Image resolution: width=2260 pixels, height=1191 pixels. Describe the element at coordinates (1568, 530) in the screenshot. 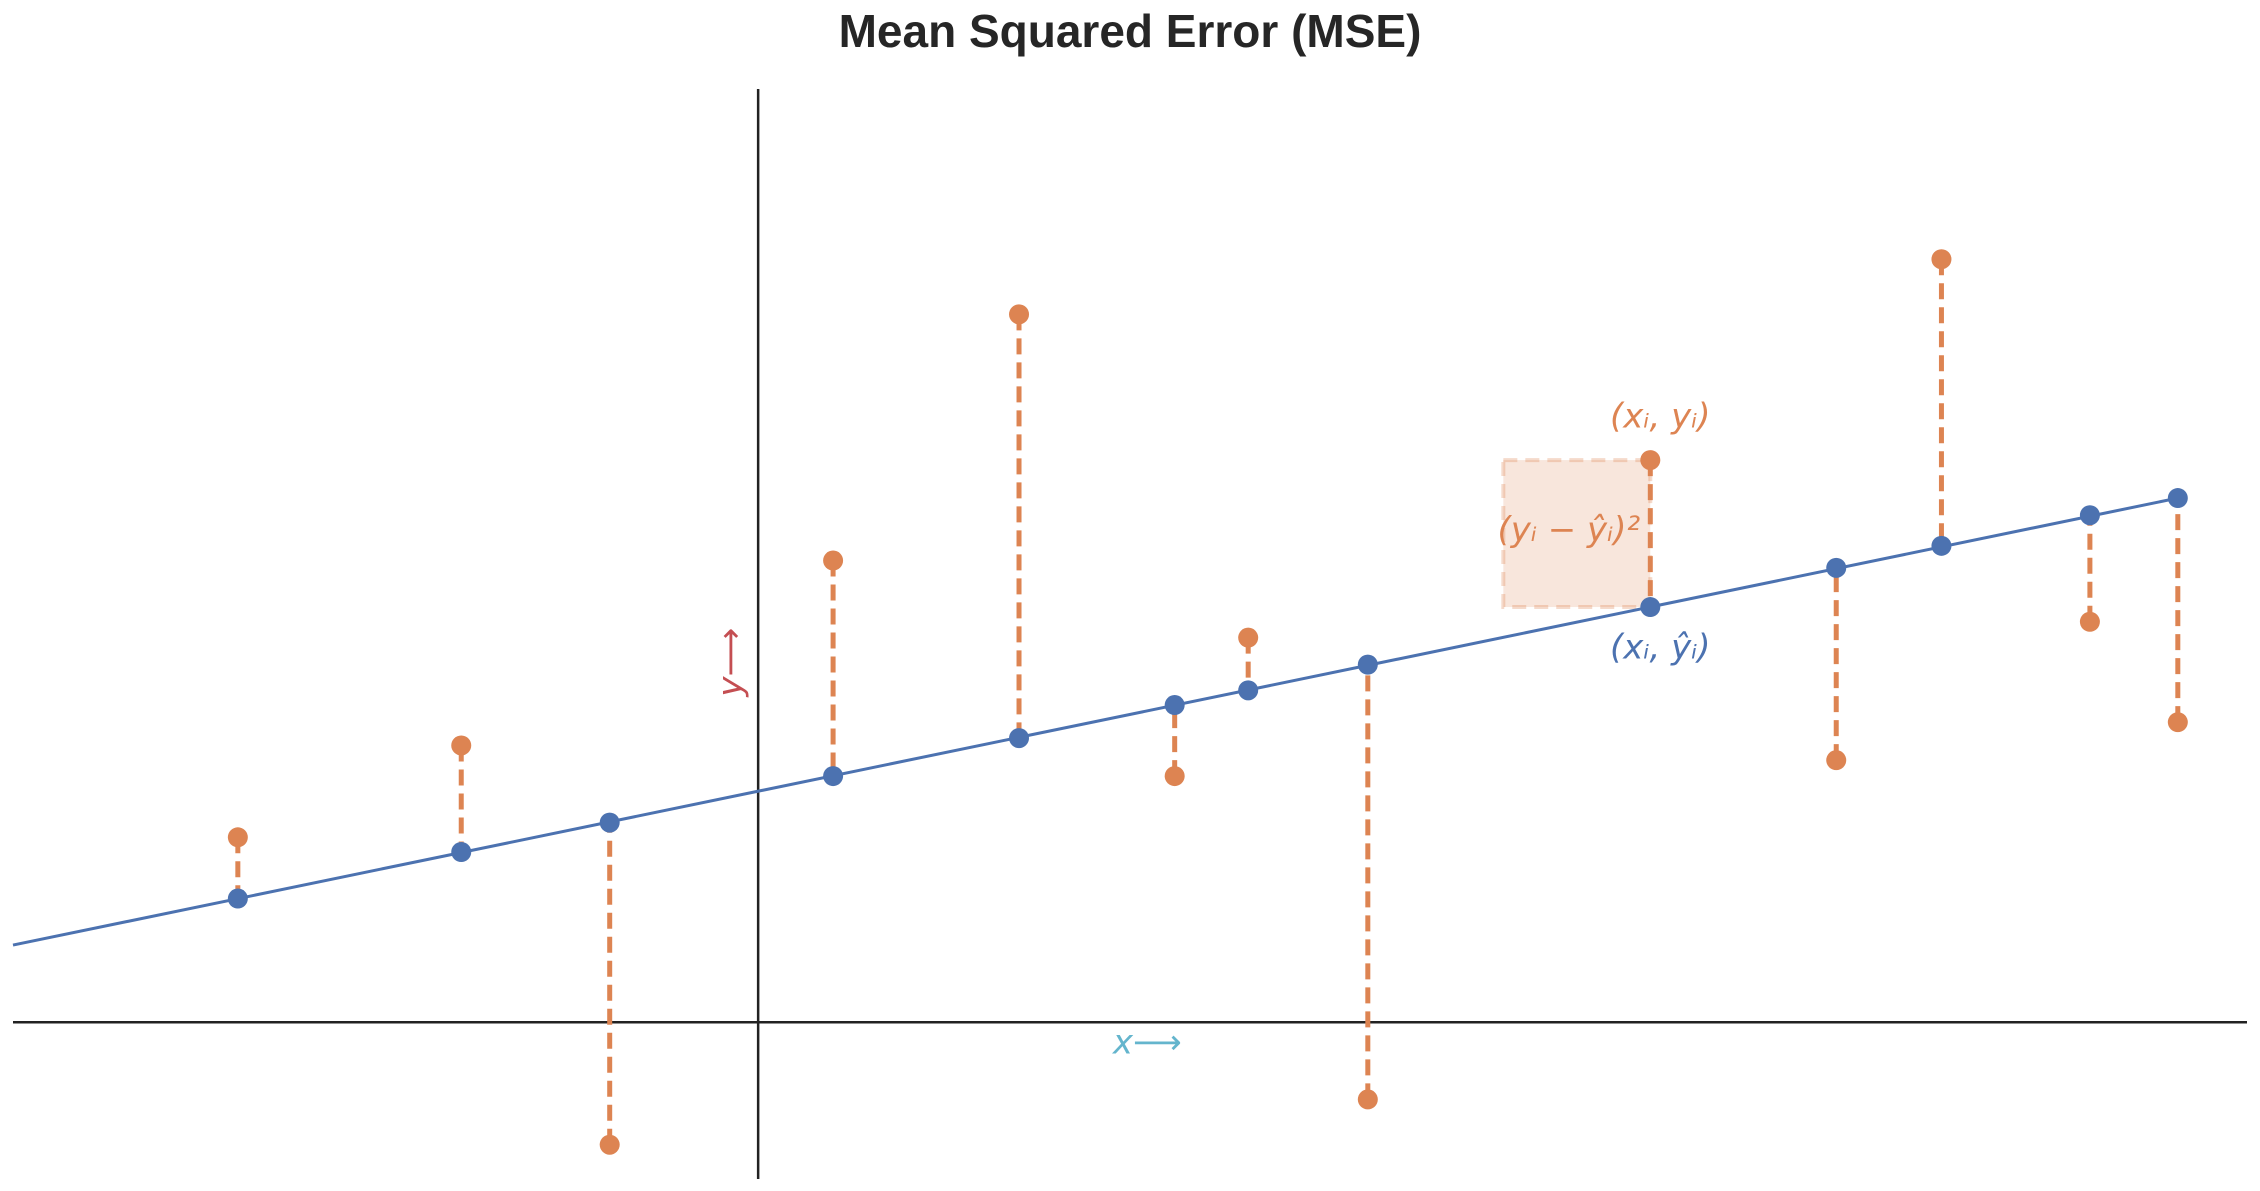

I see `annotation: (yᵢ − ŷᵢ)²` at that location.